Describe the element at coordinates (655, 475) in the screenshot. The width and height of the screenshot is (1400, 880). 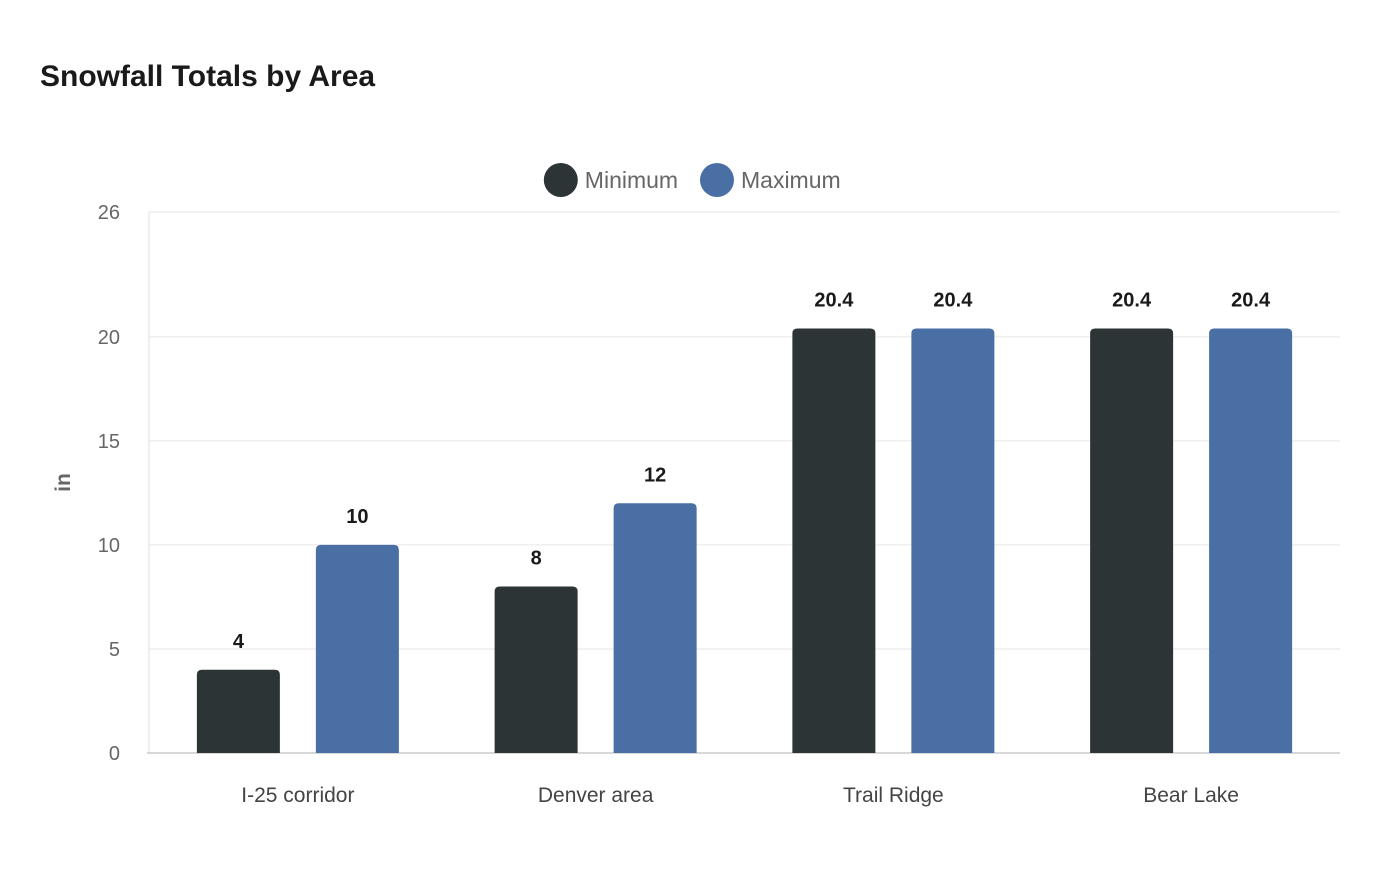
I see `bar-value-label: 12` at that location.